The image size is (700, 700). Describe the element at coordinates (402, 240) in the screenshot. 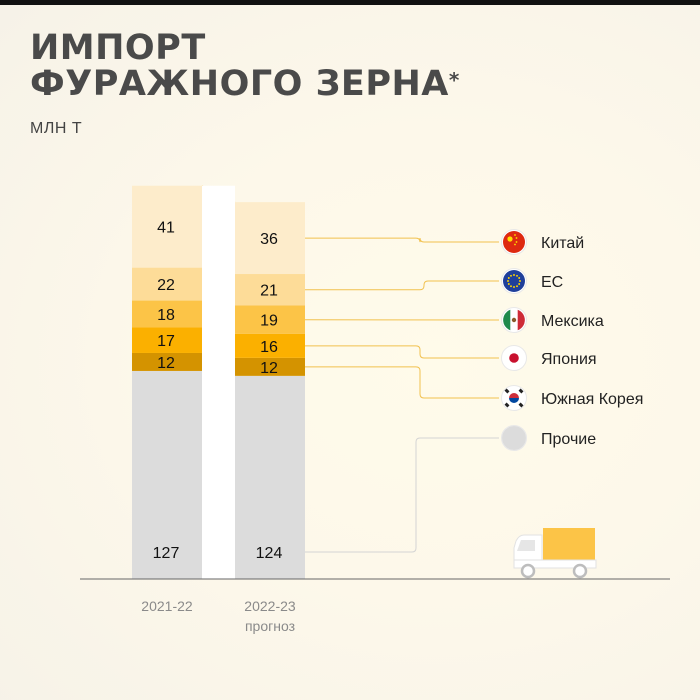

I see `leader-line-китай` at that location.